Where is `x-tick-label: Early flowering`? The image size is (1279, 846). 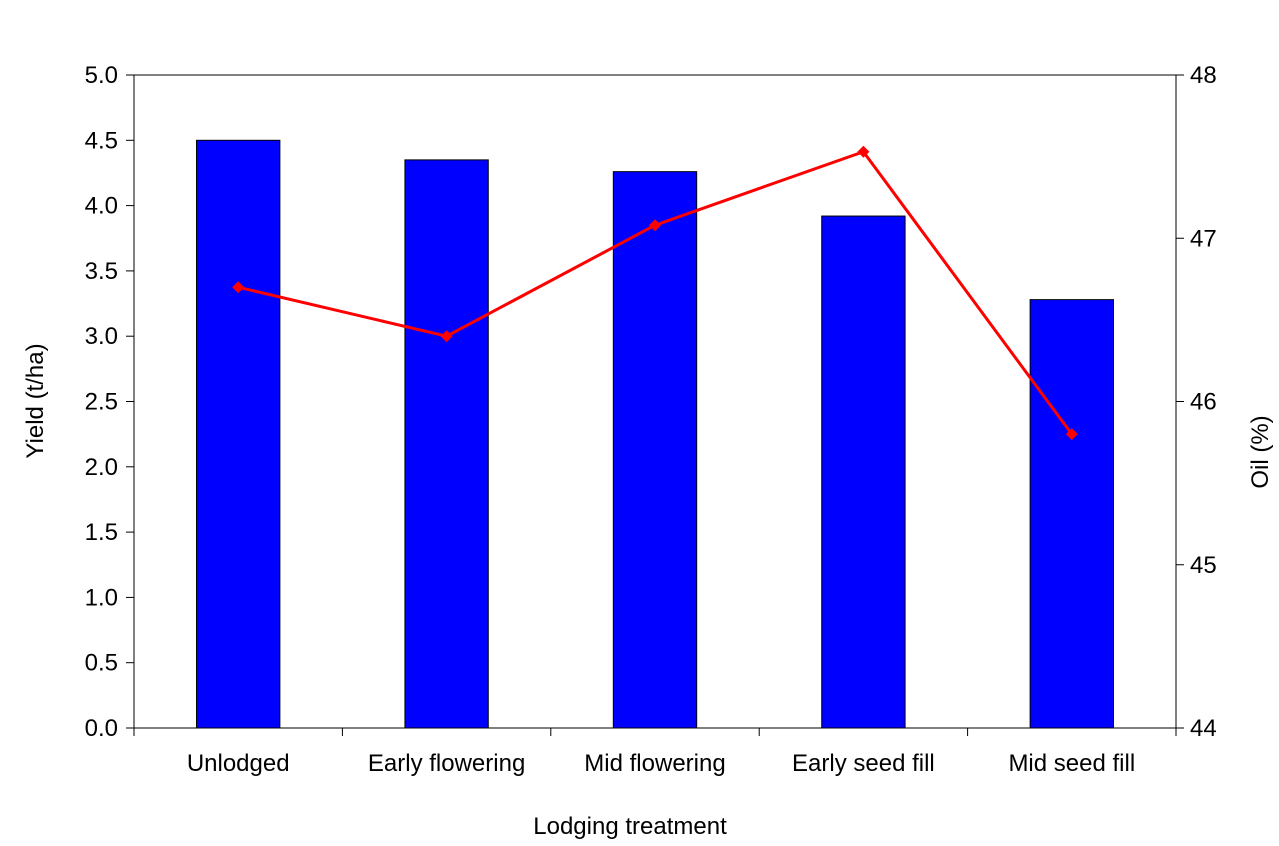
x-tick-label: Early flowering is located at coordinates (446, 763).